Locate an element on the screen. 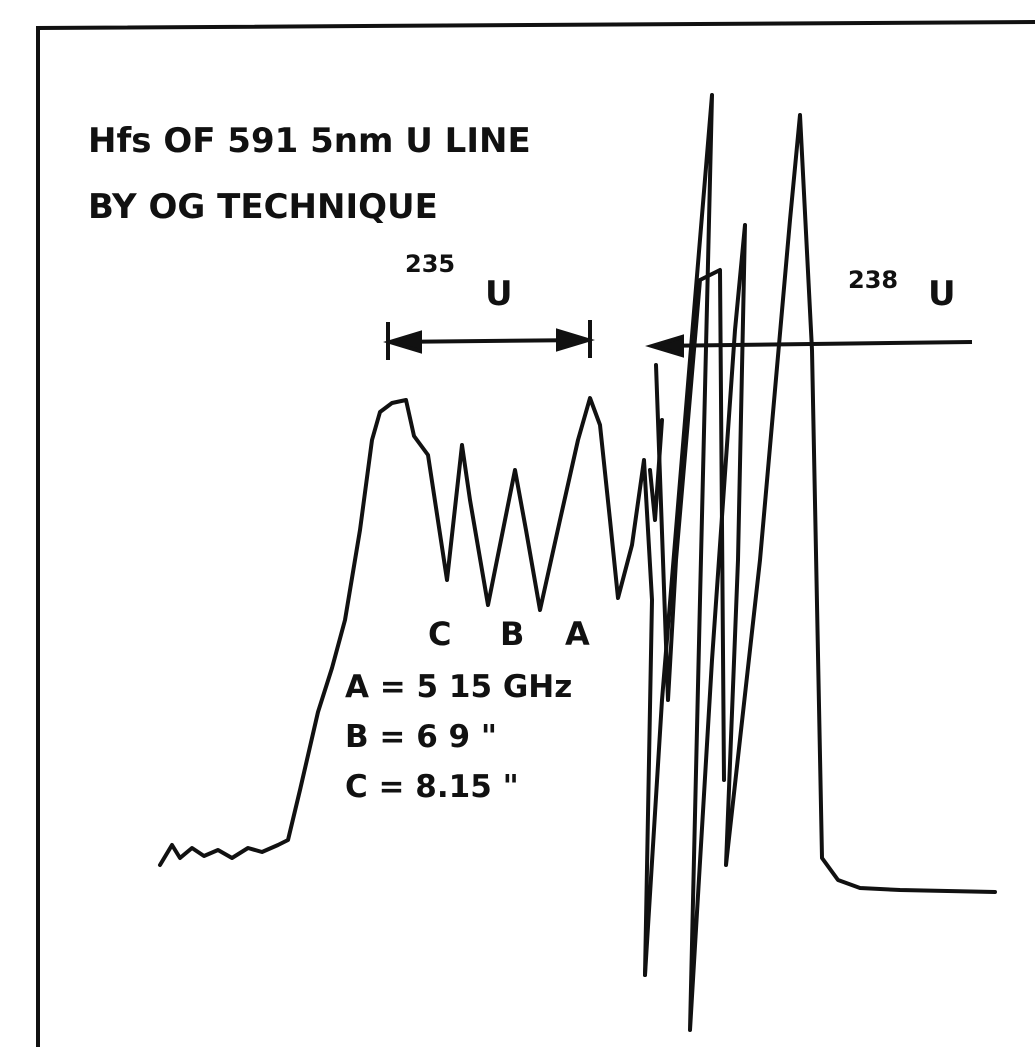 This screenshot has height=1047, width=1035. legend-line: B = 6 9 " is located at coordinates (421, 737).